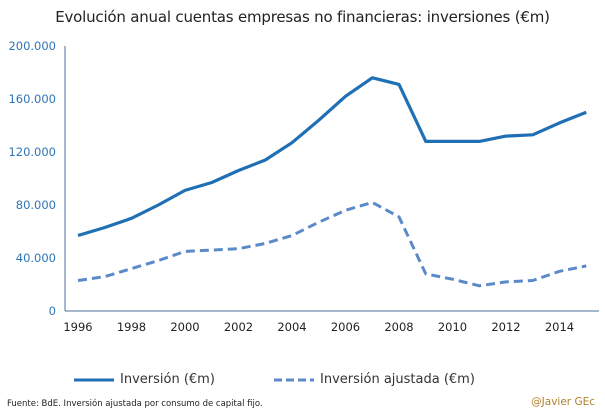 The width and height of the screenshot is (605, 416). I want to click on x-tick-label: 2006, so click(345, 327).